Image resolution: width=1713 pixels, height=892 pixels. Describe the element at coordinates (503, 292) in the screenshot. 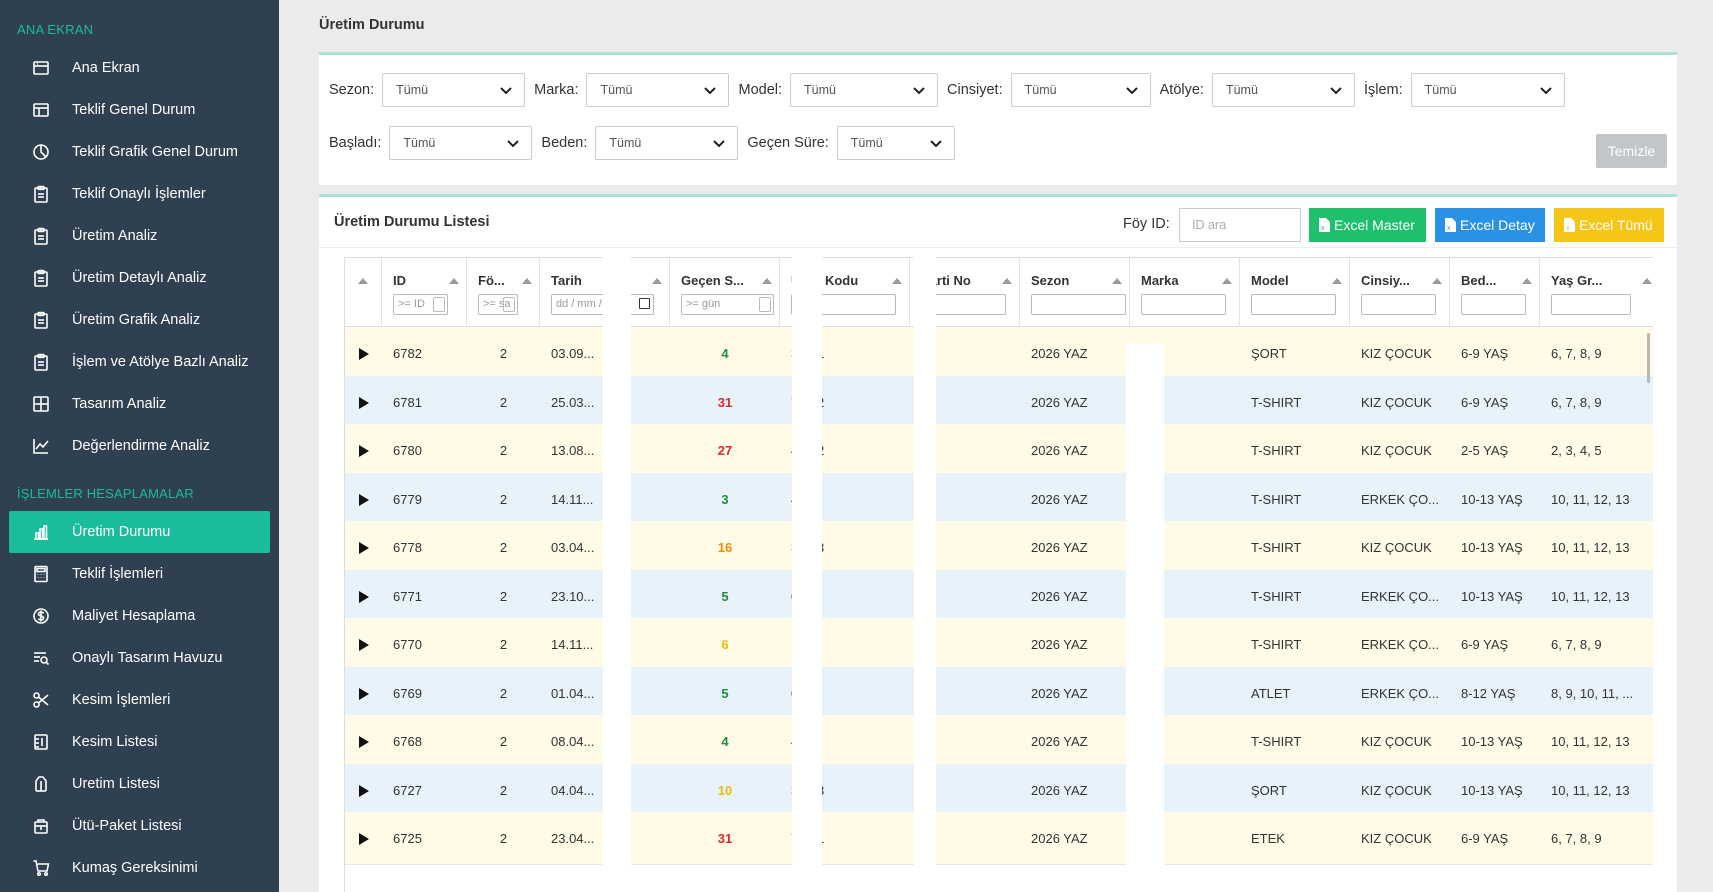

I see `column-header: Fö... >= sa` at that location.